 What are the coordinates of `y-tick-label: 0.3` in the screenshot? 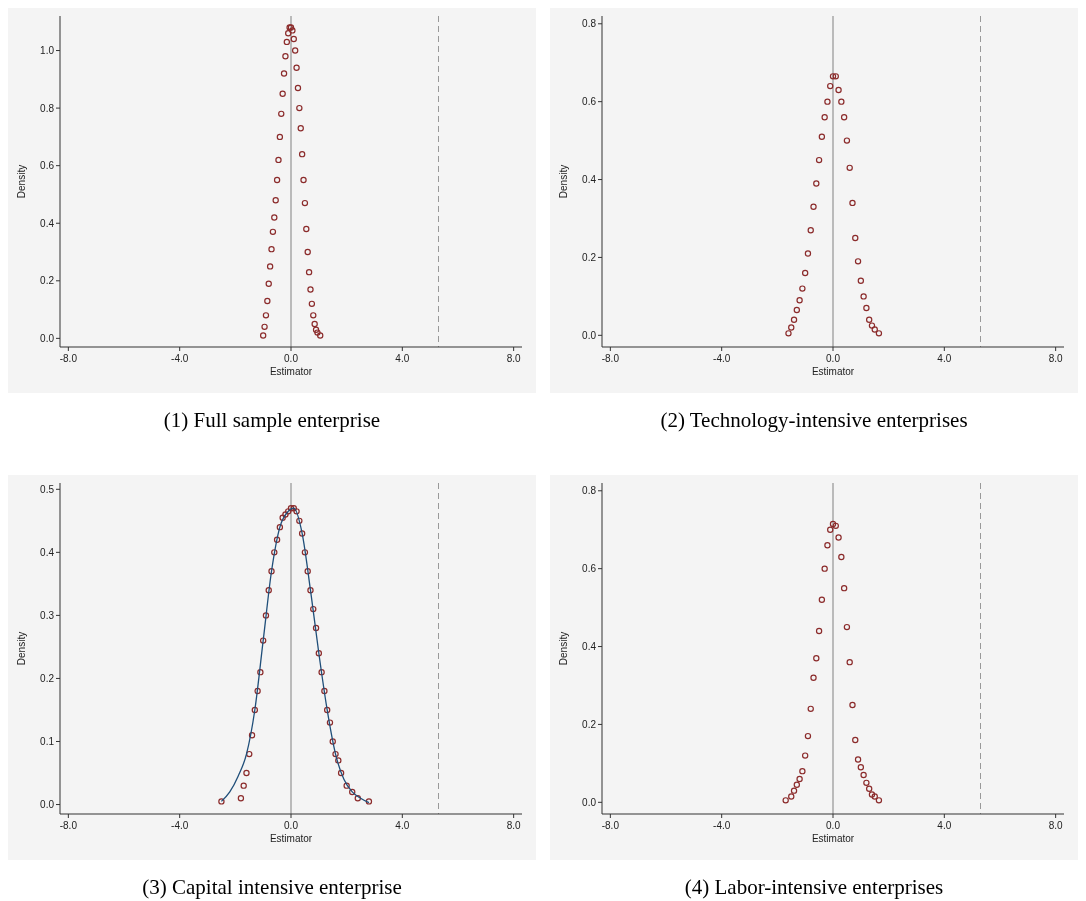 It's located at (47, 615).